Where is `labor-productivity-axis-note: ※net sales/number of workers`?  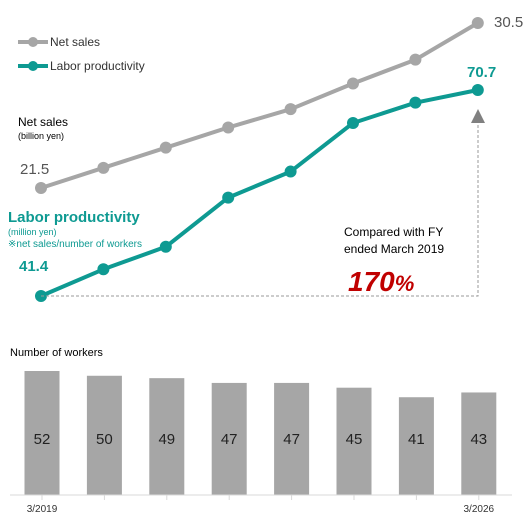 labor-productivity-axis-note: ※net sales/number of workers is located at coordinates (75, 244).